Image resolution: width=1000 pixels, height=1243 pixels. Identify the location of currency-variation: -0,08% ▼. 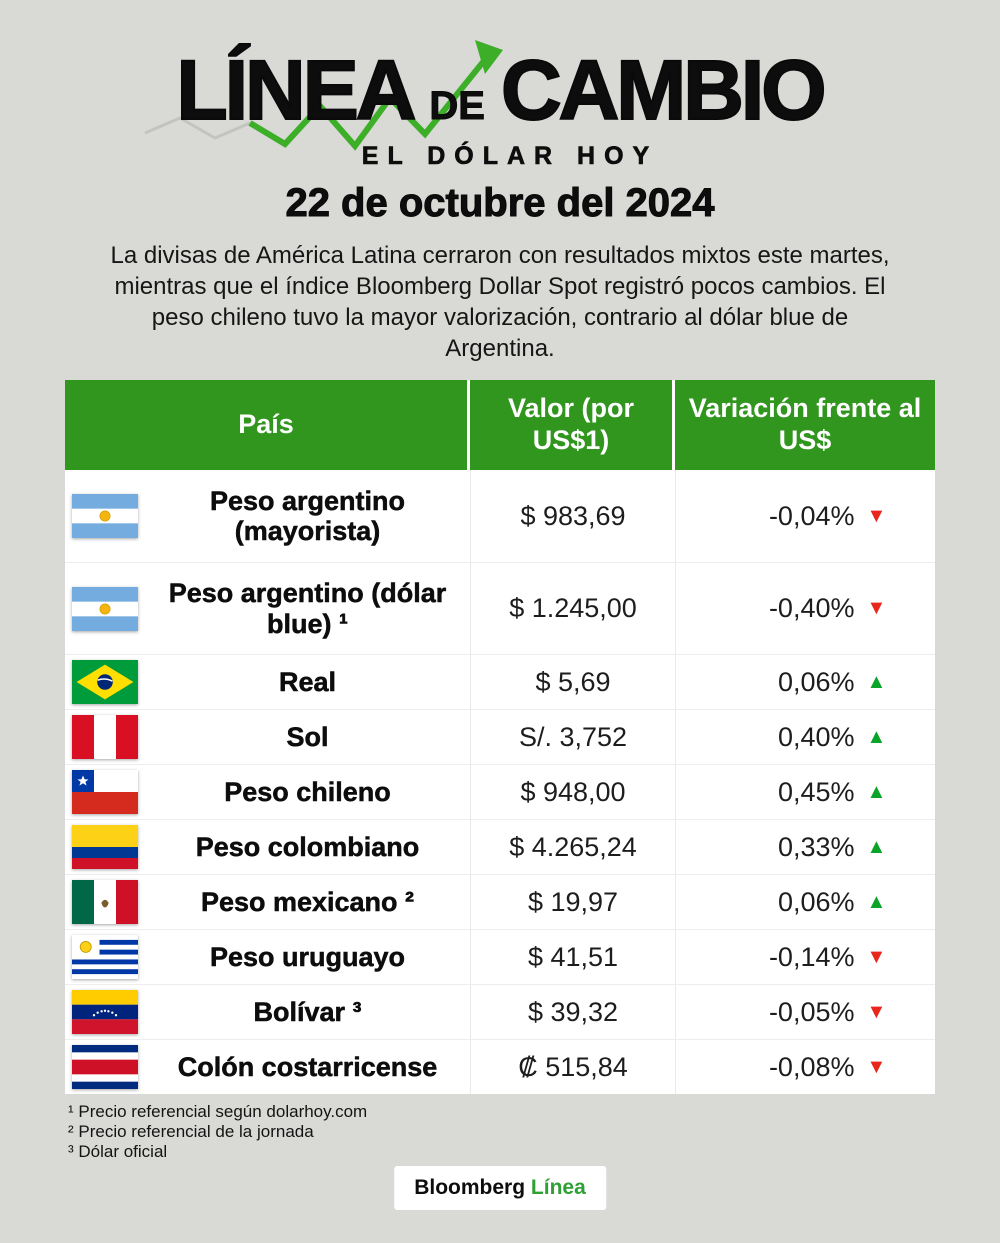
(805, 1067).